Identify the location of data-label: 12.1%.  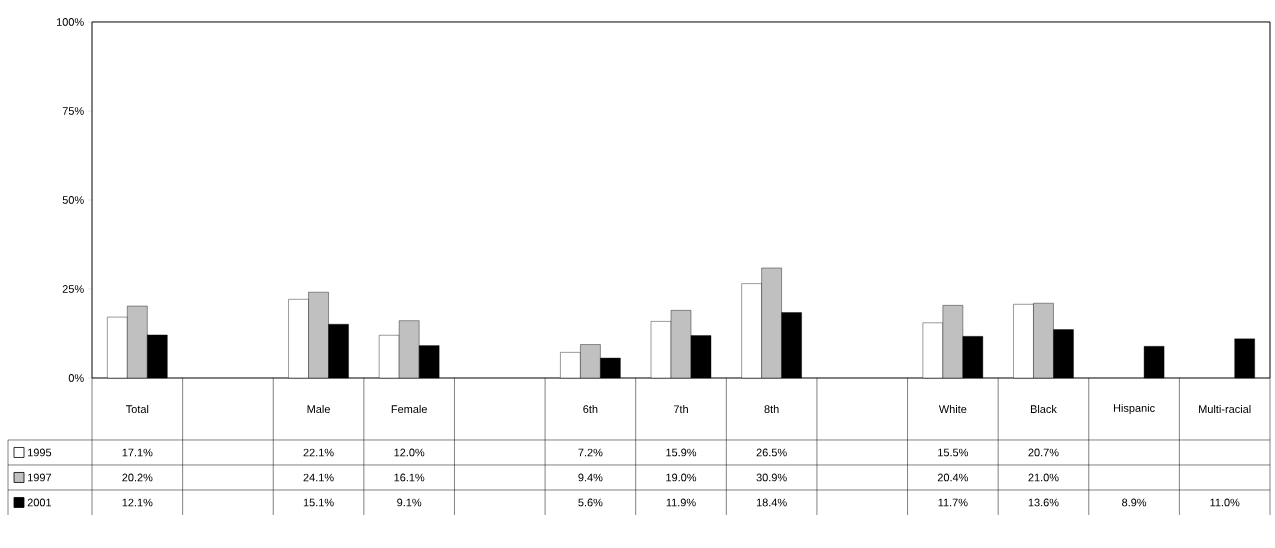
(137, 502).